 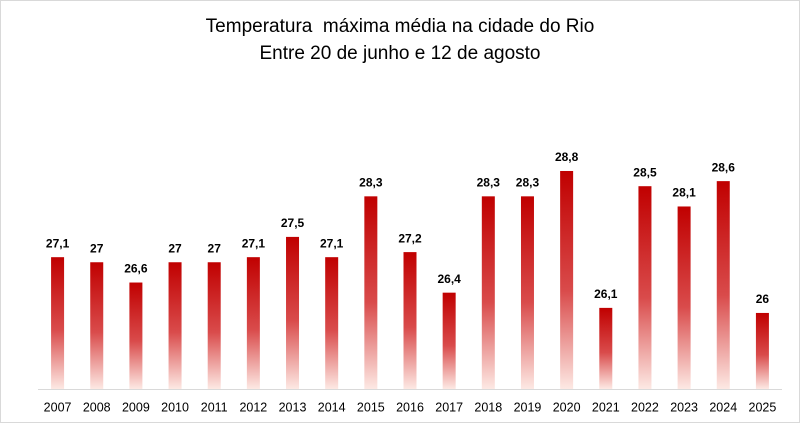 I want to click on x-tick-label: 2012, so click(x=253, y=407).